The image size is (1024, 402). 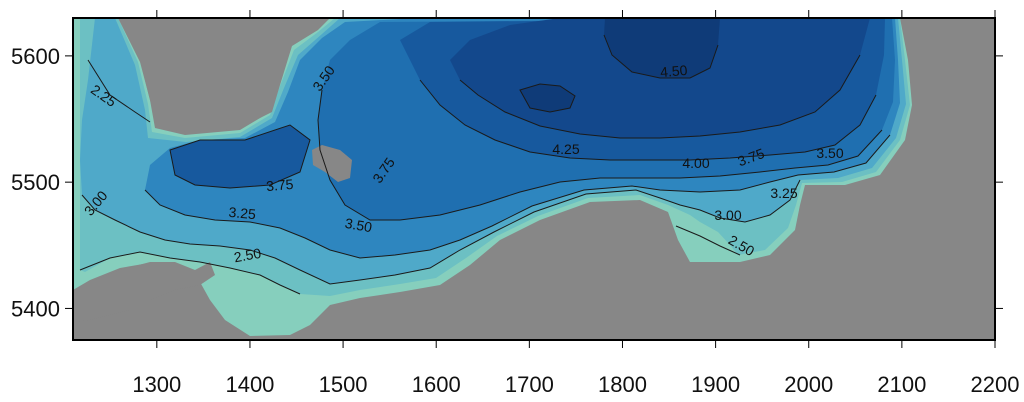 I want to click on y-tick-label: 5400, so click(x=35, y=308).